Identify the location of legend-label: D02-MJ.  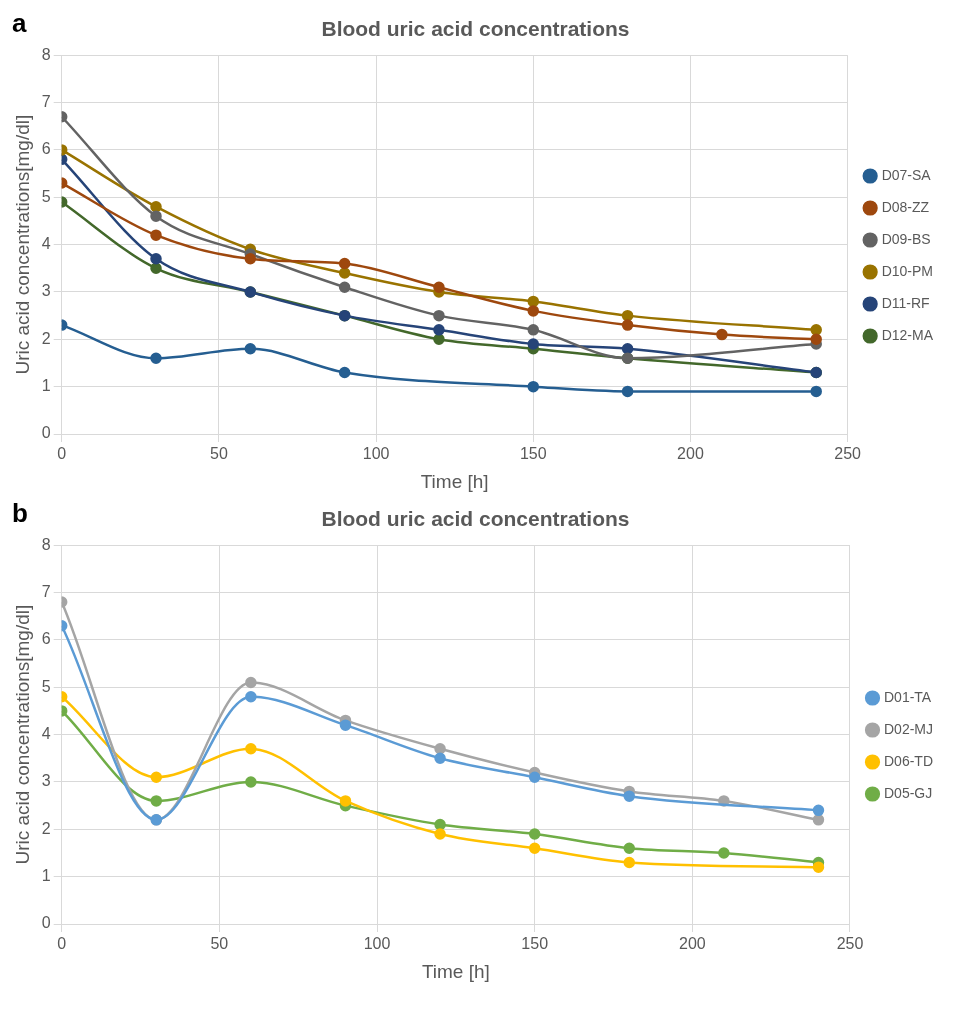
(908, 728).